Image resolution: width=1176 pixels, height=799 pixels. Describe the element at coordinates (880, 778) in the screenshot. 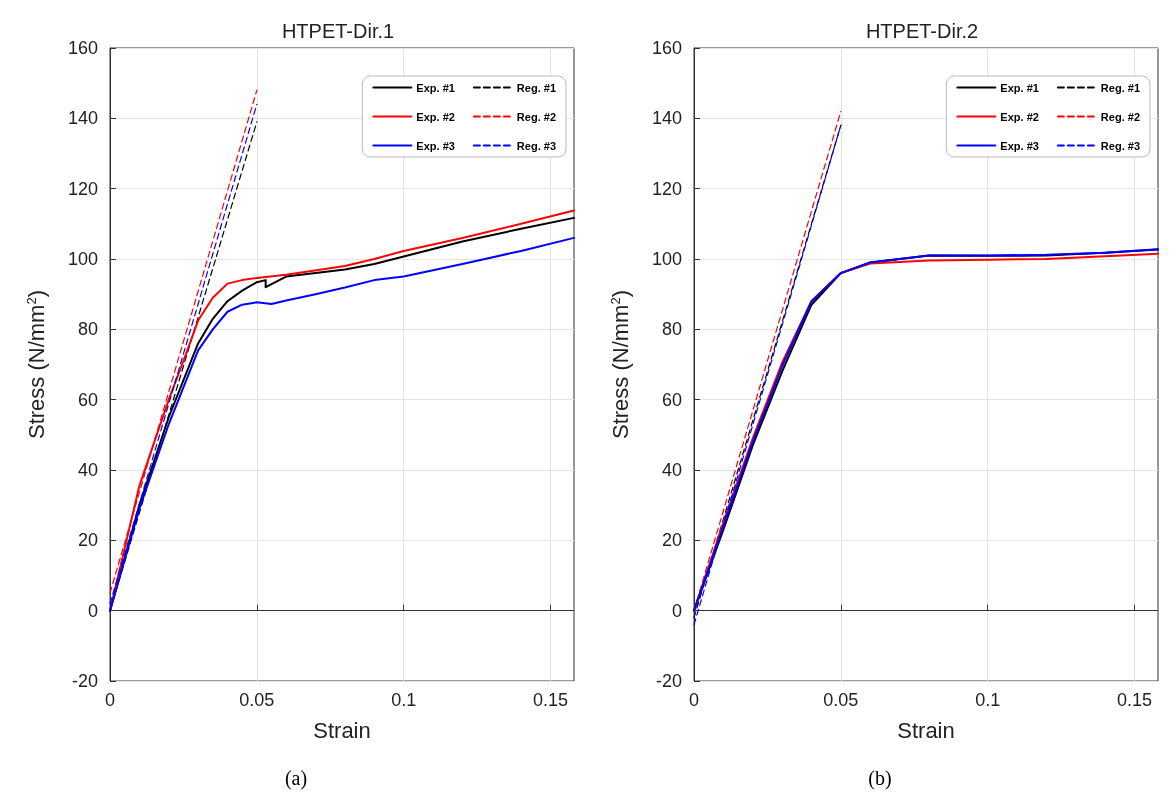

I see `text: (b)` at that location.